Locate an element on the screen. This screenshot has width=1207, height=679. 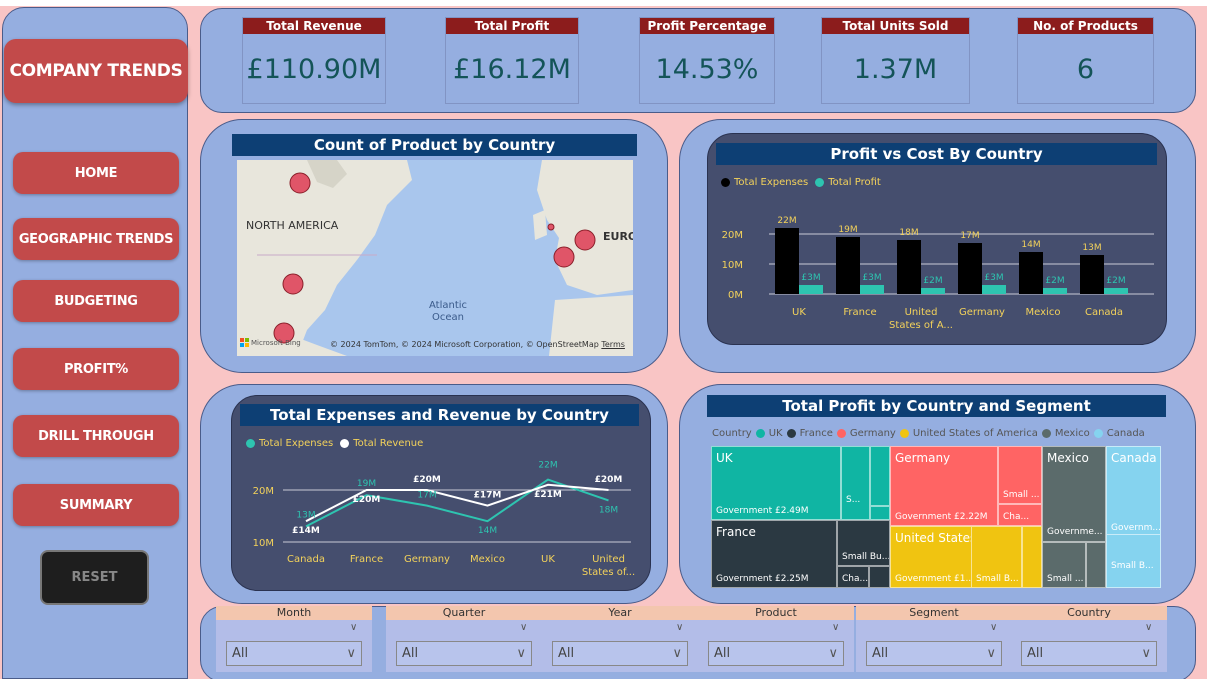
x-tick-label: Mexico is located at coordinates (1043, 312).